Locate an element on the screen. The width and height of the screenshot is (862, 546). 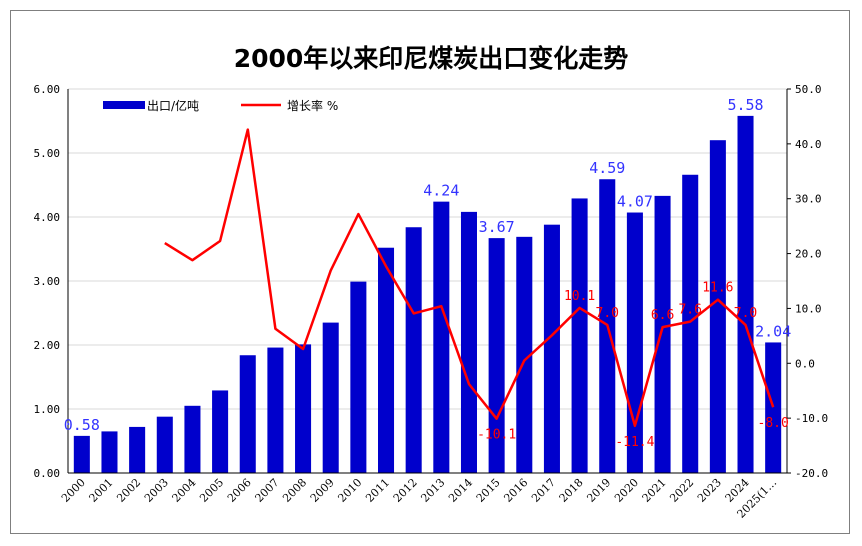
x-tick-label: 2011 is located at coordinates (377, 490).